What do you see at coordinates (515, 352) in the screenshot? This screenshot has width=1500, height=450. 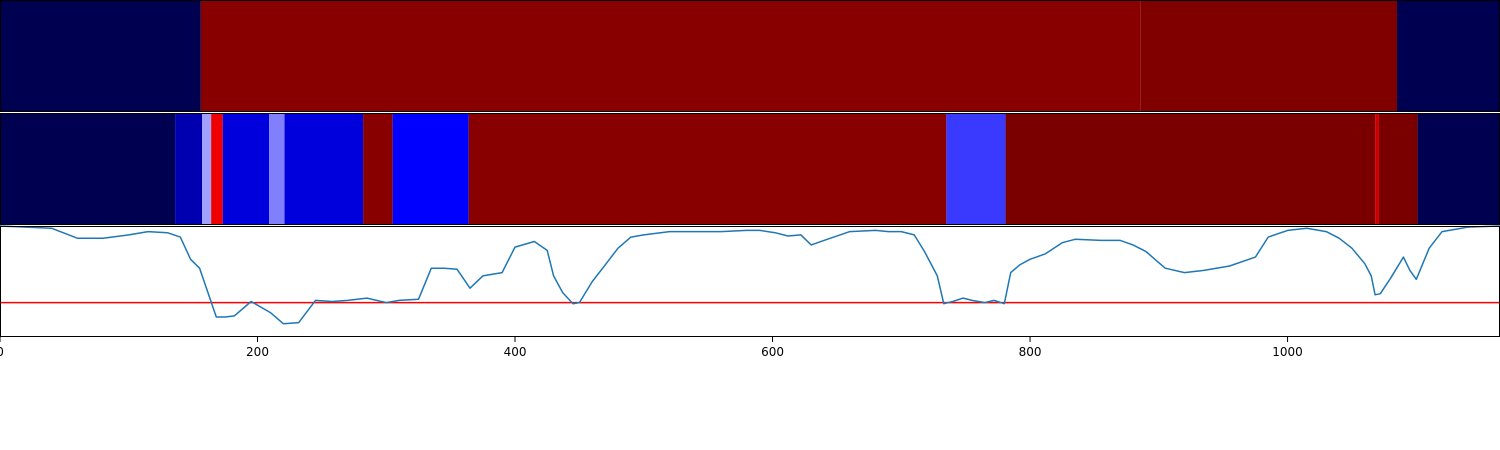 I see `x-tick-label: 400` at bounding box center [515, 352].